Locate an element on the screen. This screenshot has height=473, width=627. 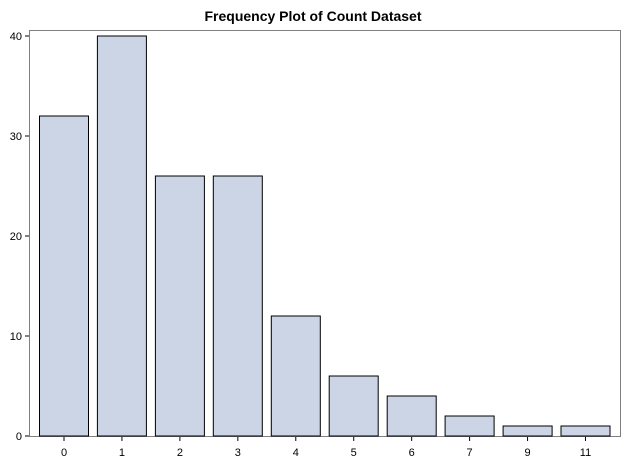
chart-title: Frequency Plot of Count Dataset is located at coordinates (312, 16).